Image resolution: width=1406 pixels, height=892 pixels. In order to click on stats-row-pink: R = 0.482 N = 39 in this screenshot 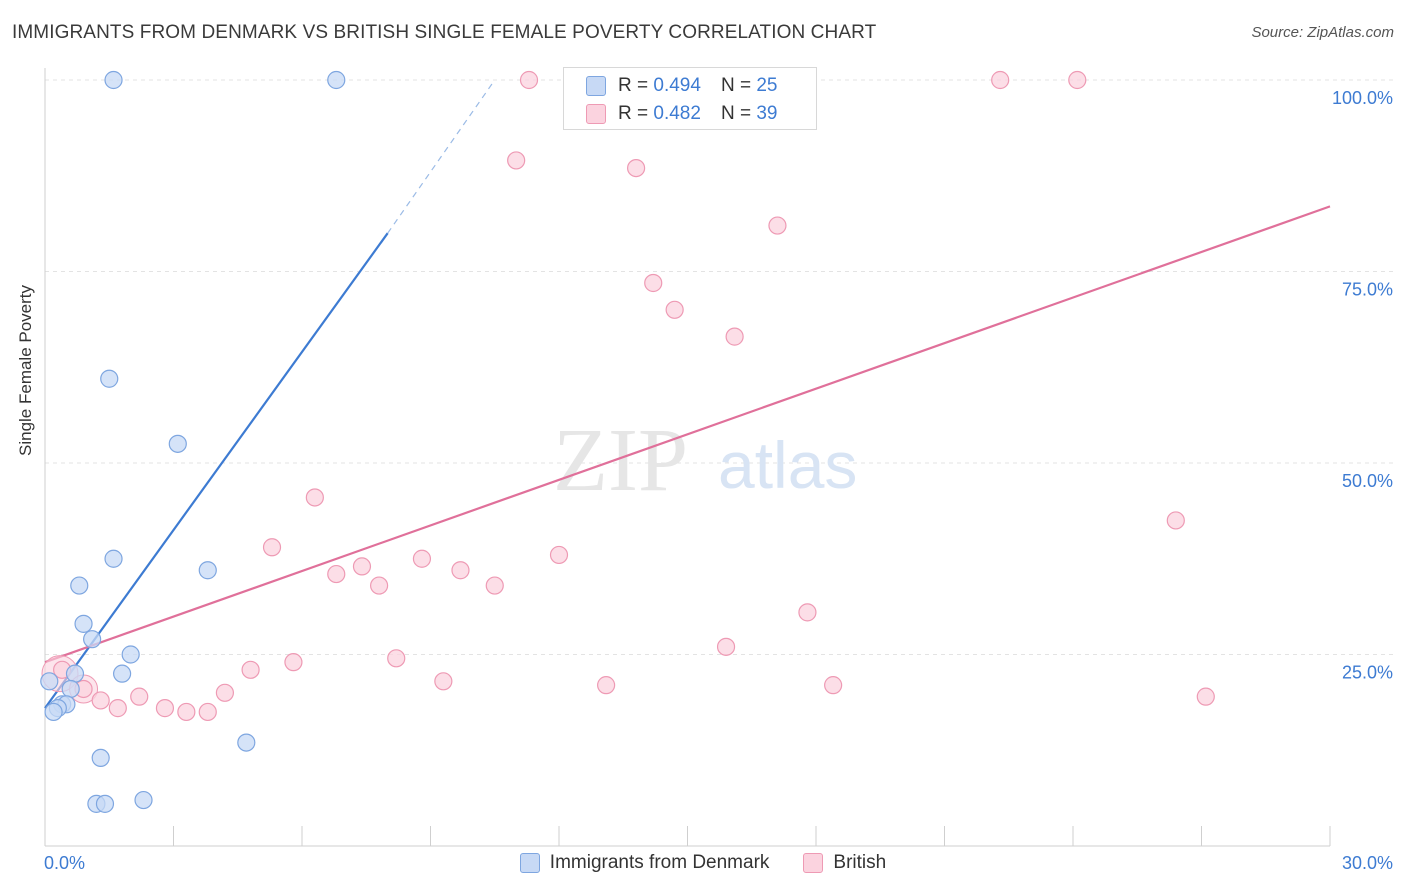, I will do `click(681, 114)`.